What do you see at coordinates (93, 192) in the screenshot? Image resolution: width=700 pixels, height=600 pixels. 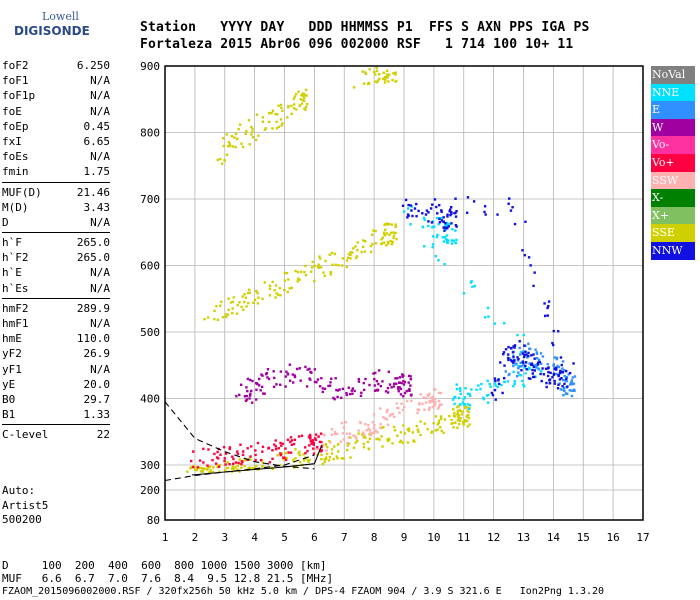 I see `param-value: 21.46` at bounding box center [93, 192].